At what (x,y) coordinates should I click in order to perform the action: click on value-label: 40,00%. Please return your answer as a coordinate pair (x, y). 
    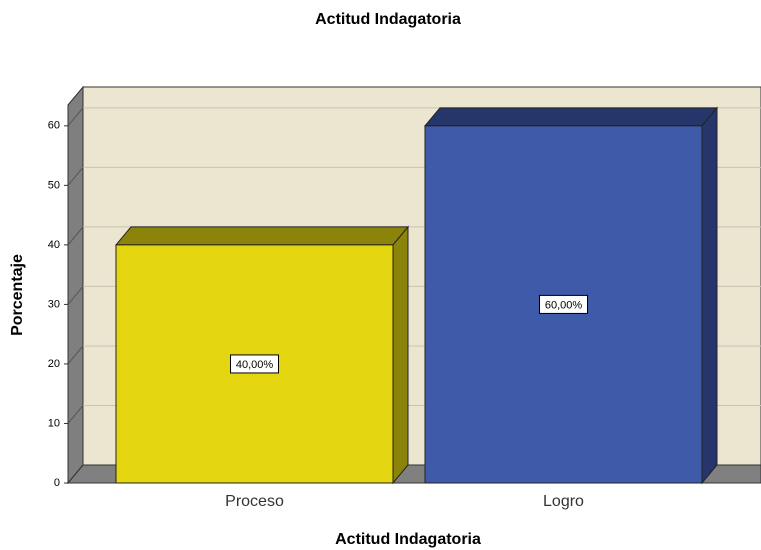
    Looking at the image, I should click on (255, 365).